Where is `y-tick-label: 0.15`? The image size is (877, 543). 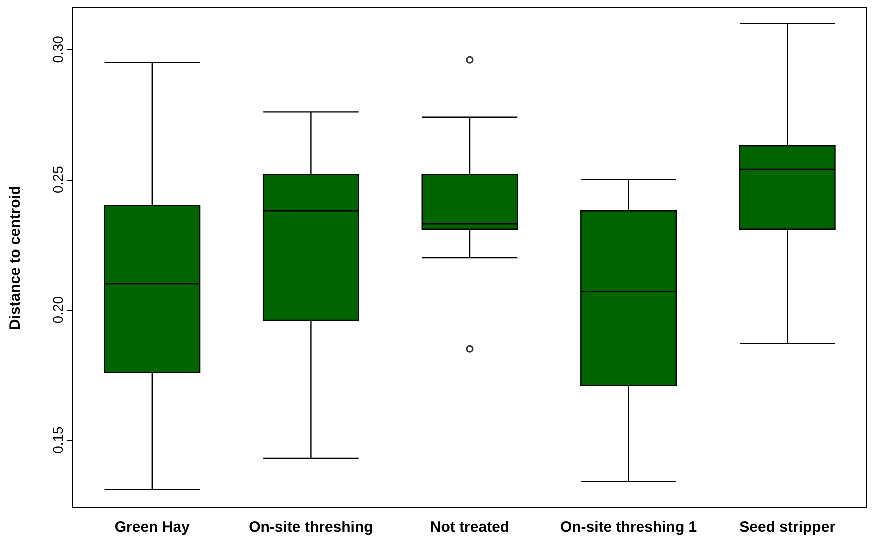
y-tick-label: 0.15 is located at coordinates (58, 440).